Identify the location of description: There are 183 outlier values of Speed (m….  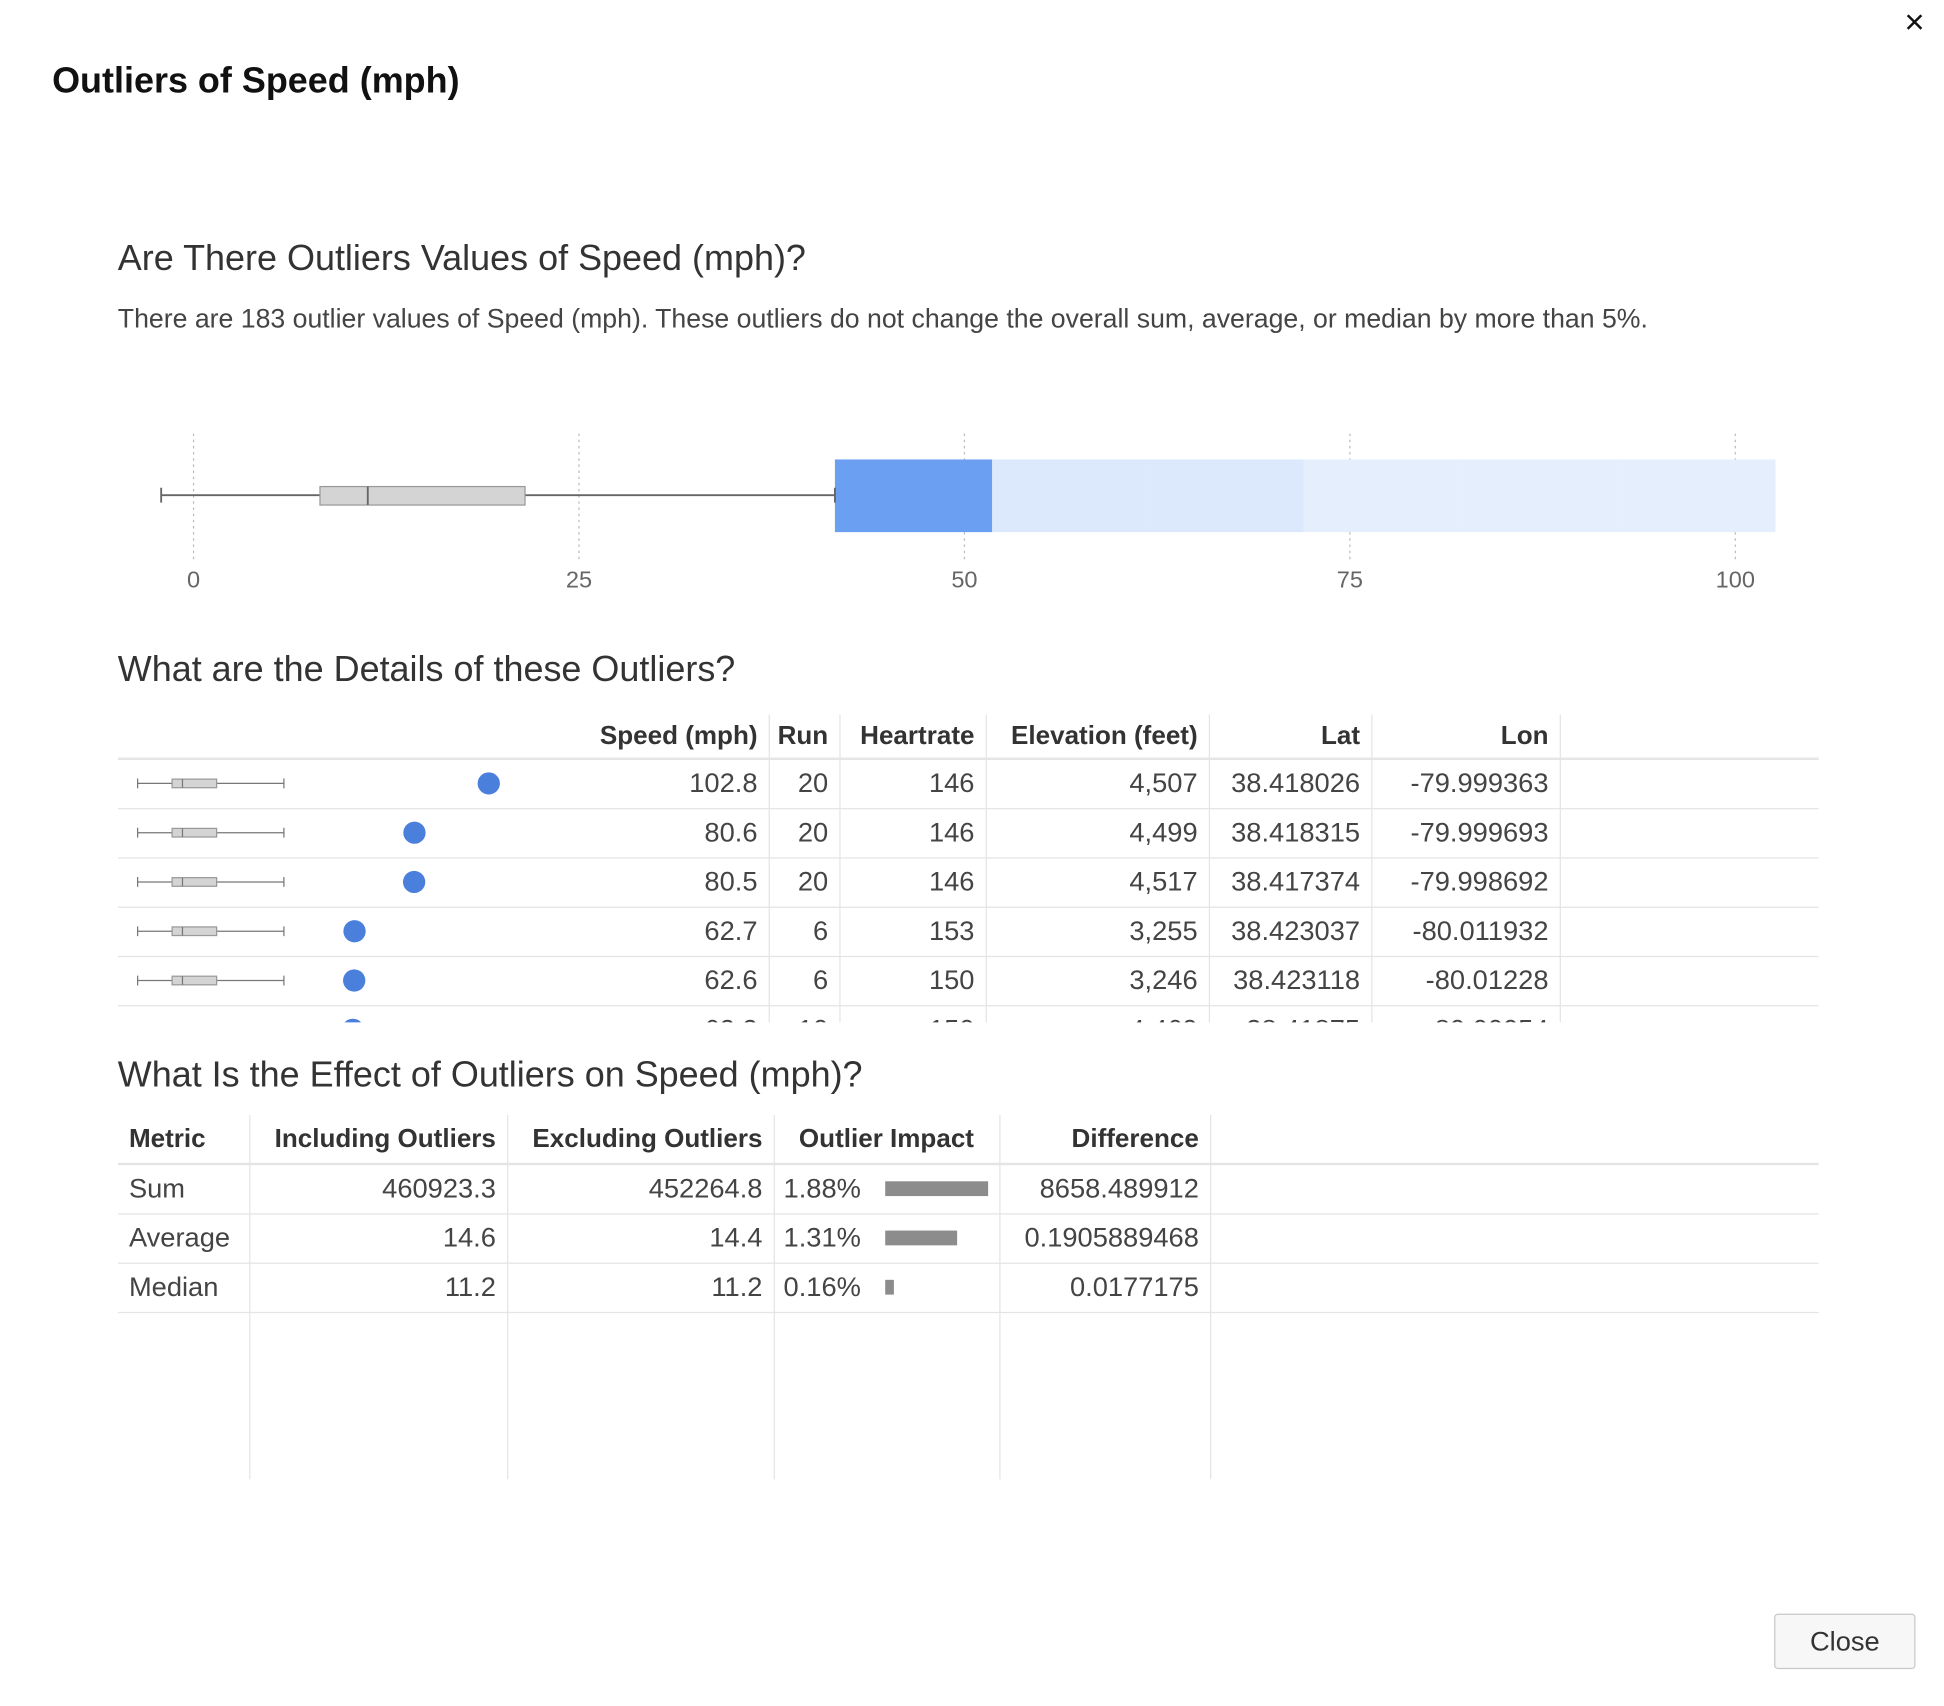
(882, 319).